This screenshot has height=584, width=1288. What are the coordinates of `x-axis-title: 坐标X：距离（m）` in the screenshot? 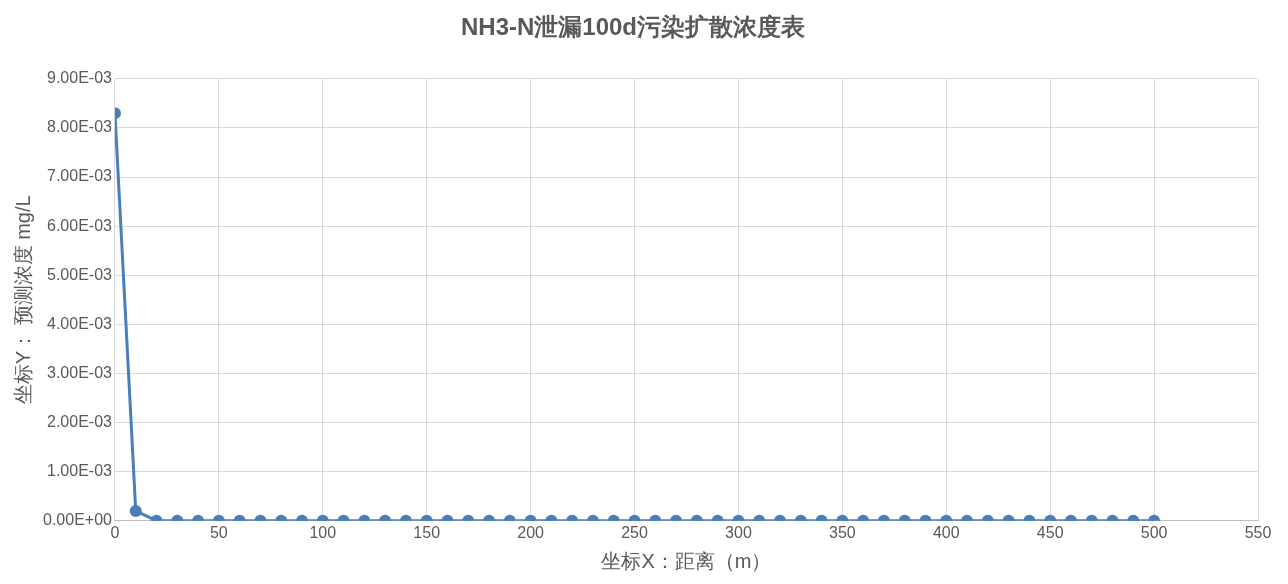 It's located at (686, 560).